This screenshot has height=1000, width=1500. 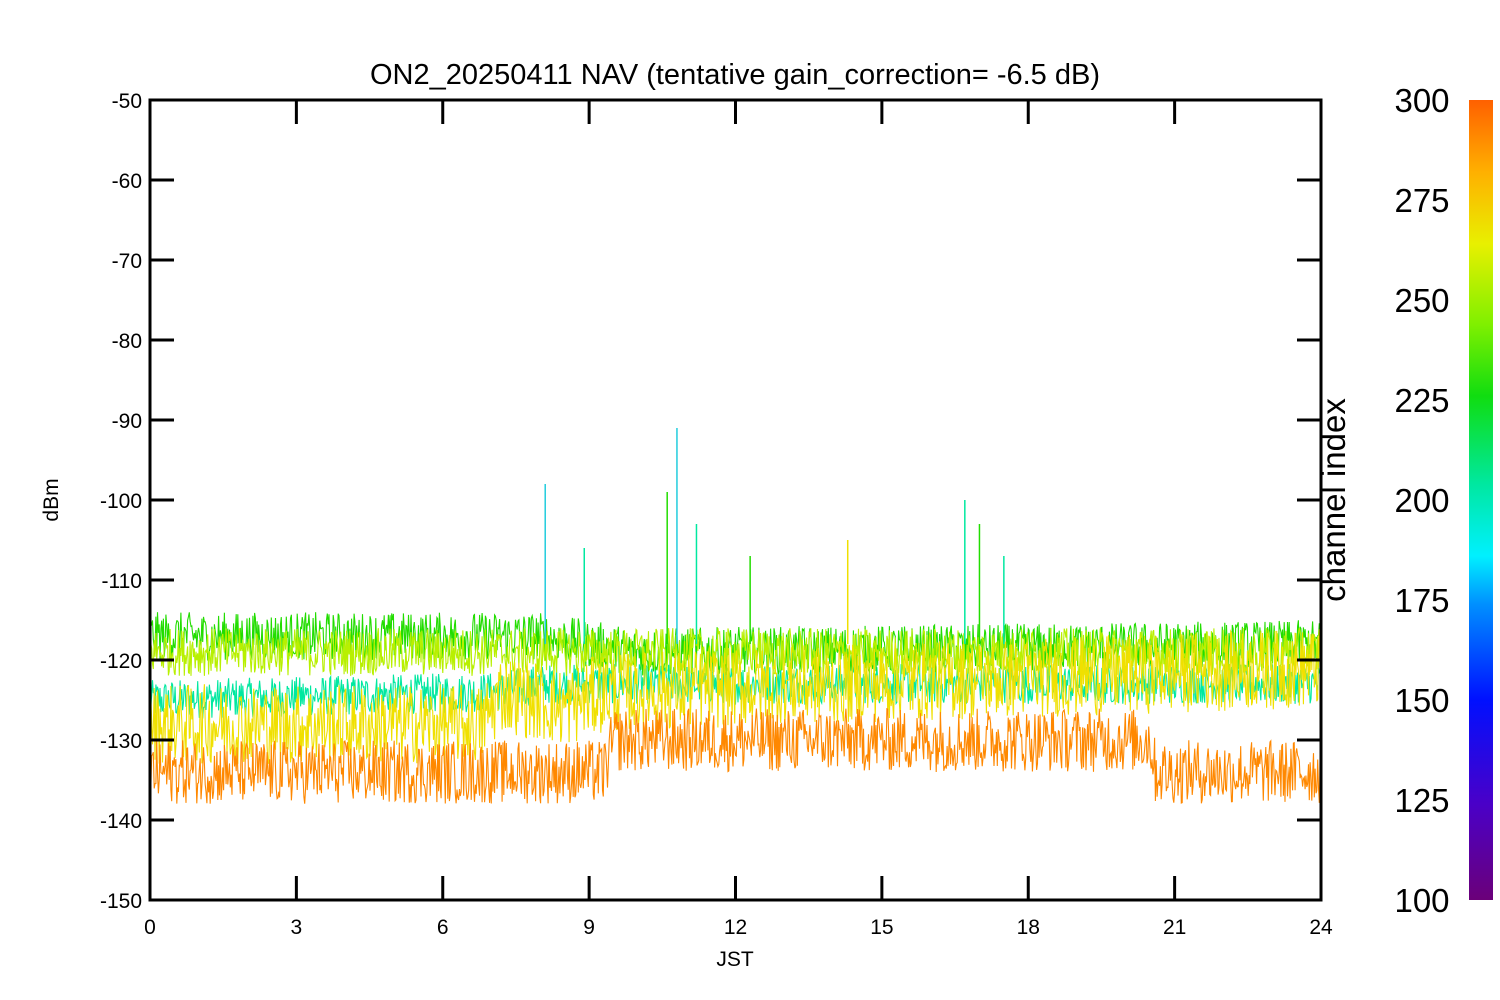 I want to click on x-tick-label: 9, so click(x=589, y=927).